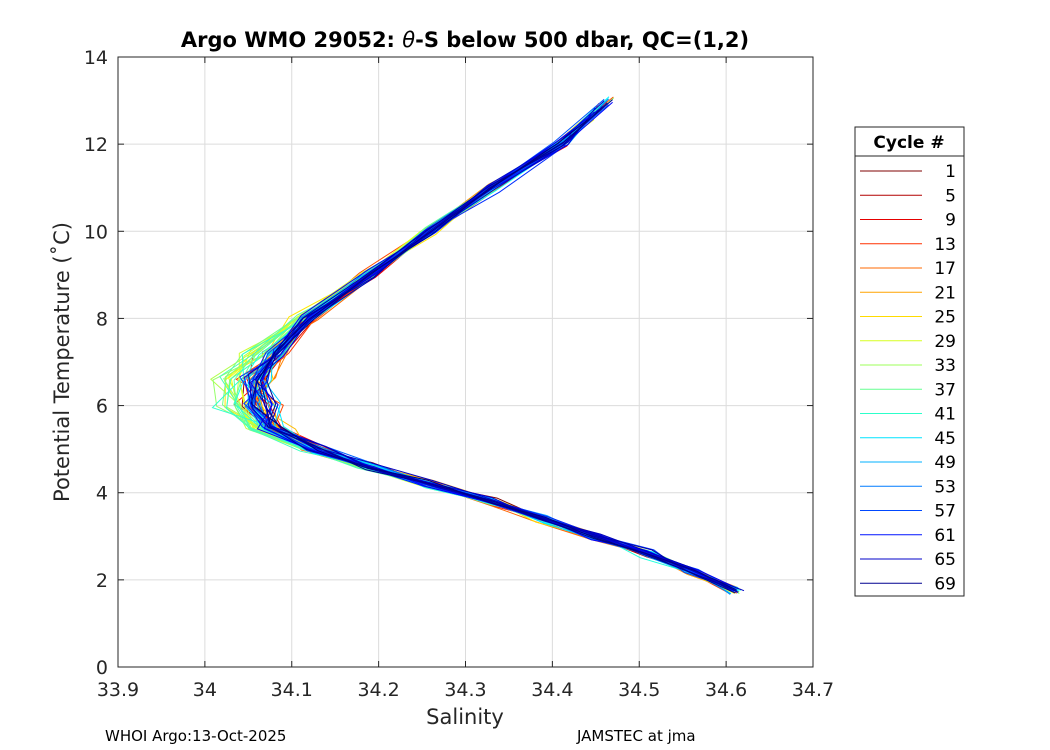  I want to click on legend-label: 5, so click(950, 196).